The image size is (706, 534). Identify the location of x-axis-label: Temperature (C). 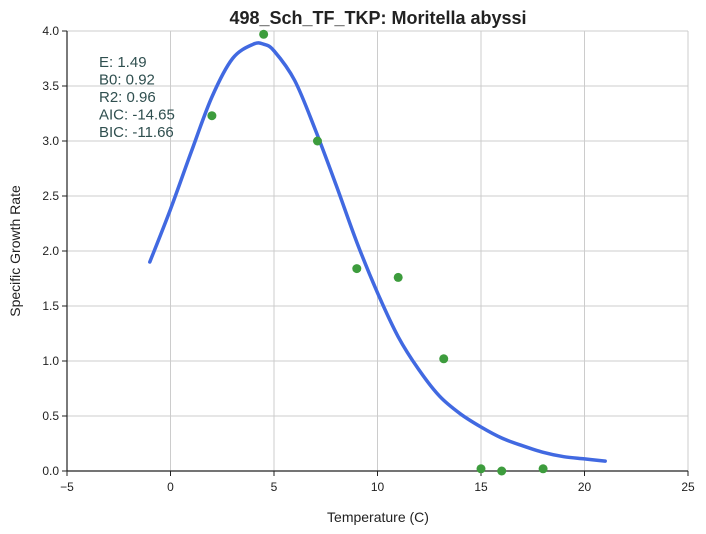
(378, 517).